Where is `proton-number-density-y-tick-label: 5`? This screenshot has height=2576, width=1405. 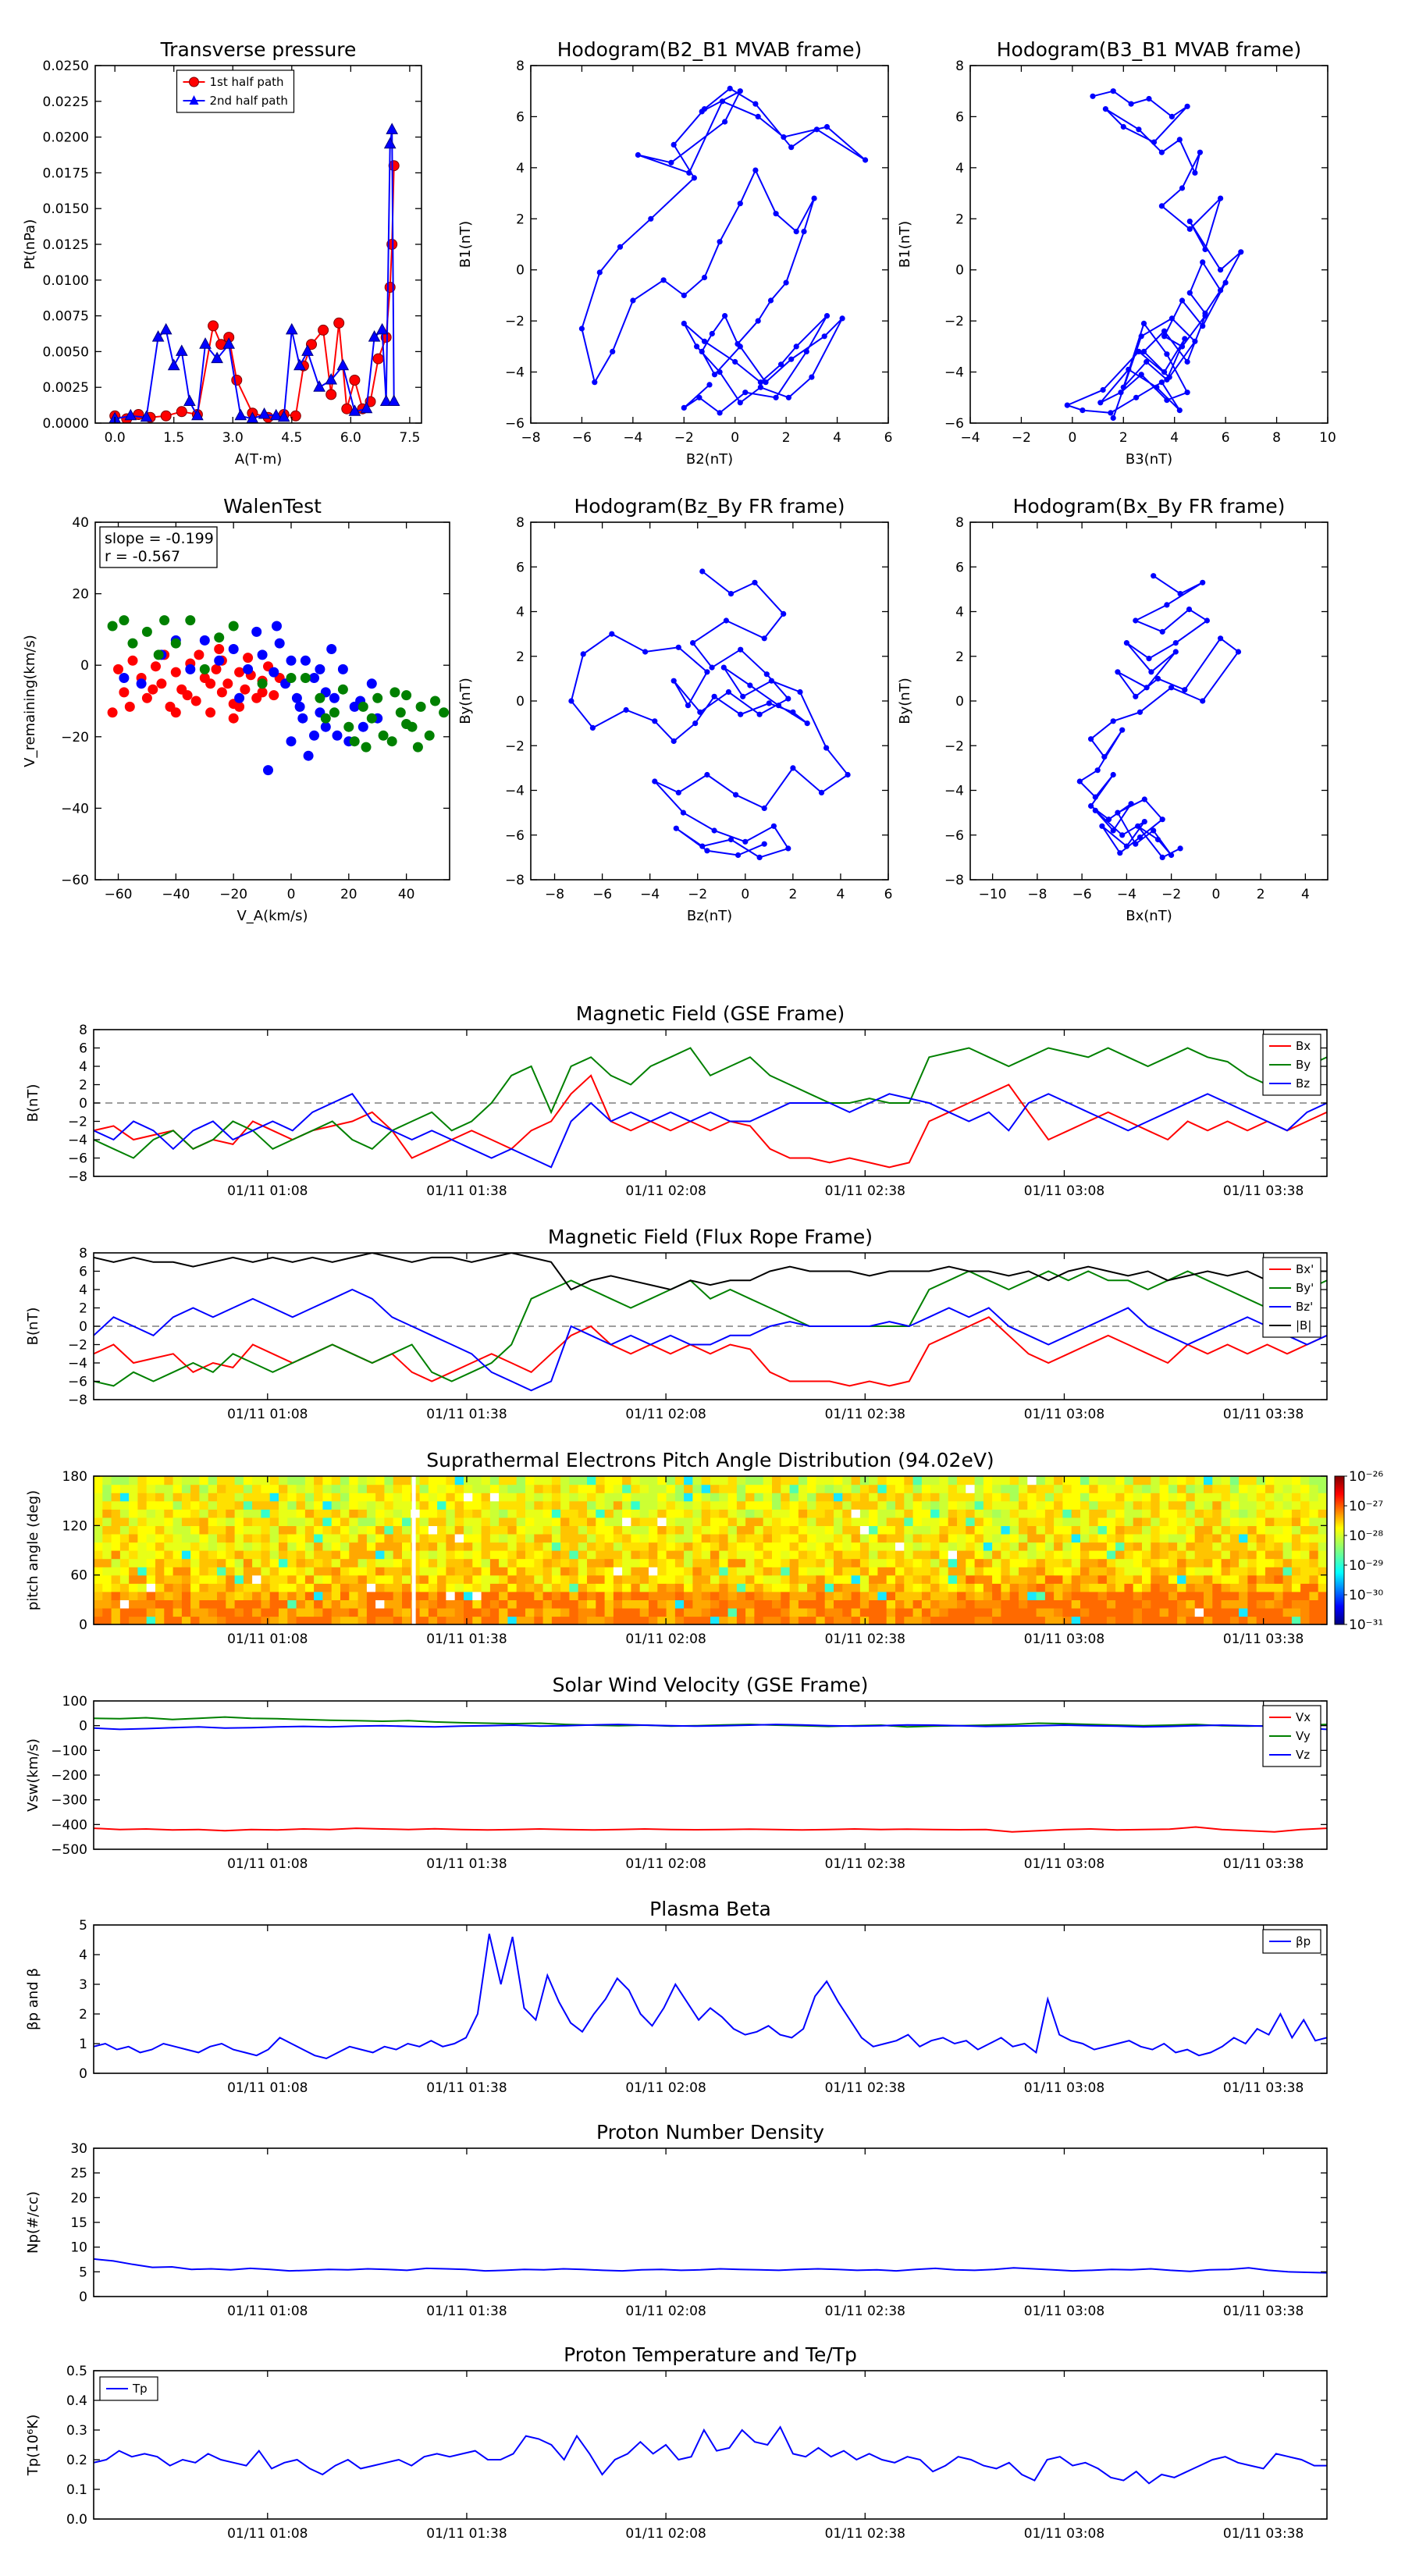 proton-number-density-y-tick-label: 5 is located at coordinates (83, 2272).